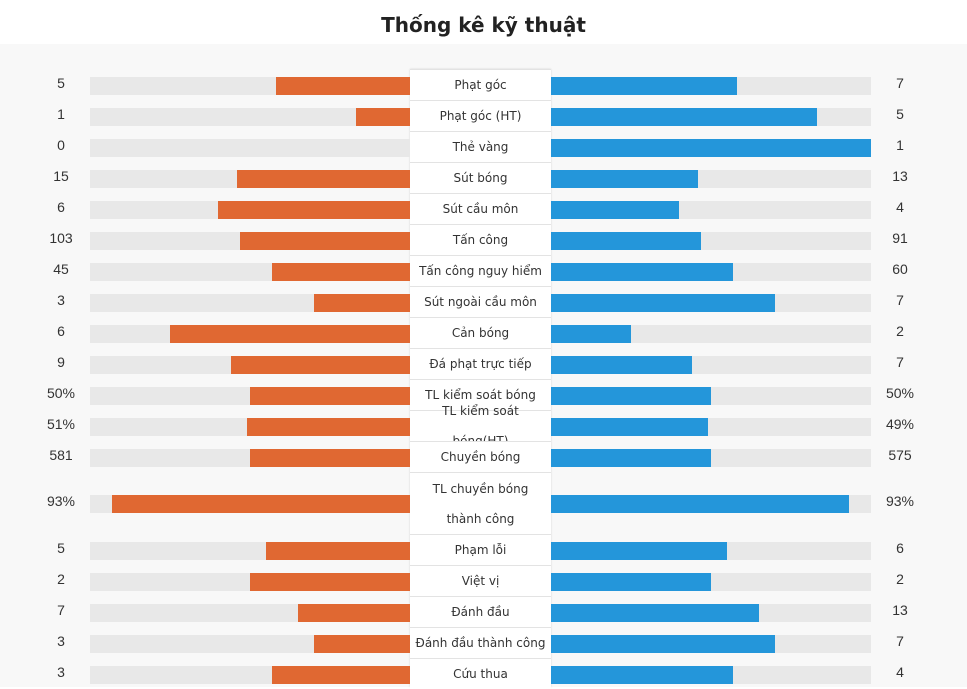 The image size is (967, 689). What do you see at coordinates (900, 455) in the screenshot?
I see `away-value: 575` at bounding box center [900, 455].